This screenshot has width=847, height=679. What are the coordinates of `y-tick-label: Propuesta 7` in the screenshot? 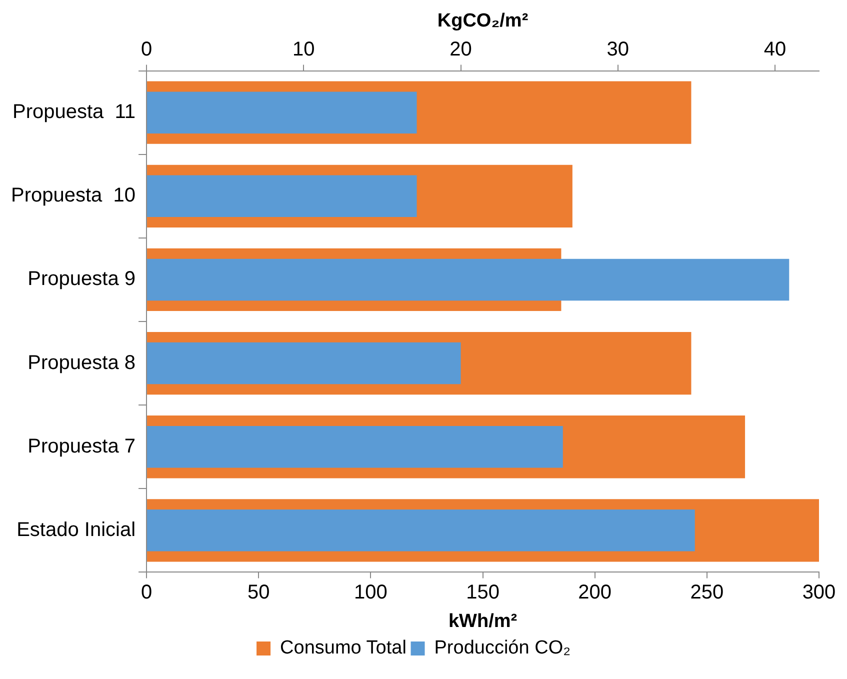 It's located at (82, 446).